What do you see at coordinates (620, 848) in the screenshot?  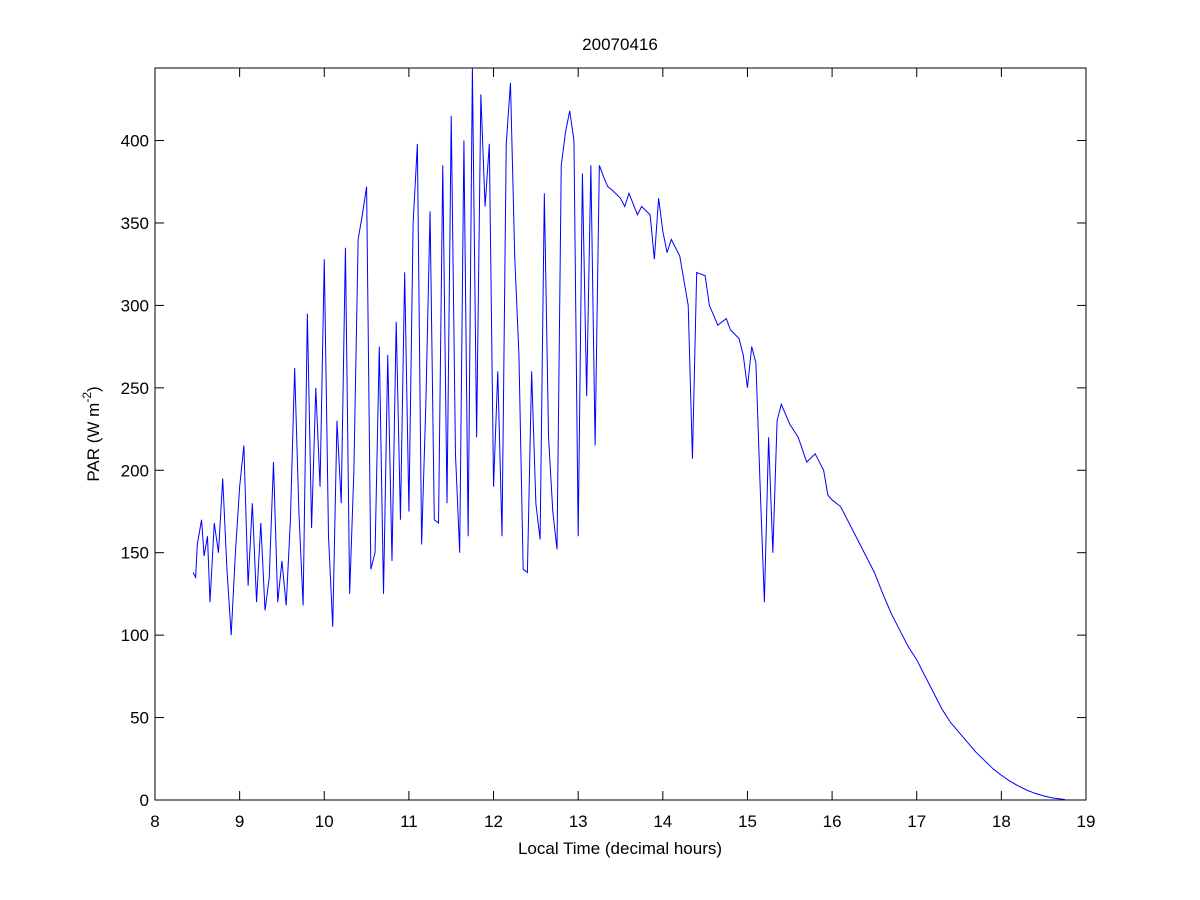 I see `x-axis-label: Local Time (decimal hours)` at bounding box center [620, 848].